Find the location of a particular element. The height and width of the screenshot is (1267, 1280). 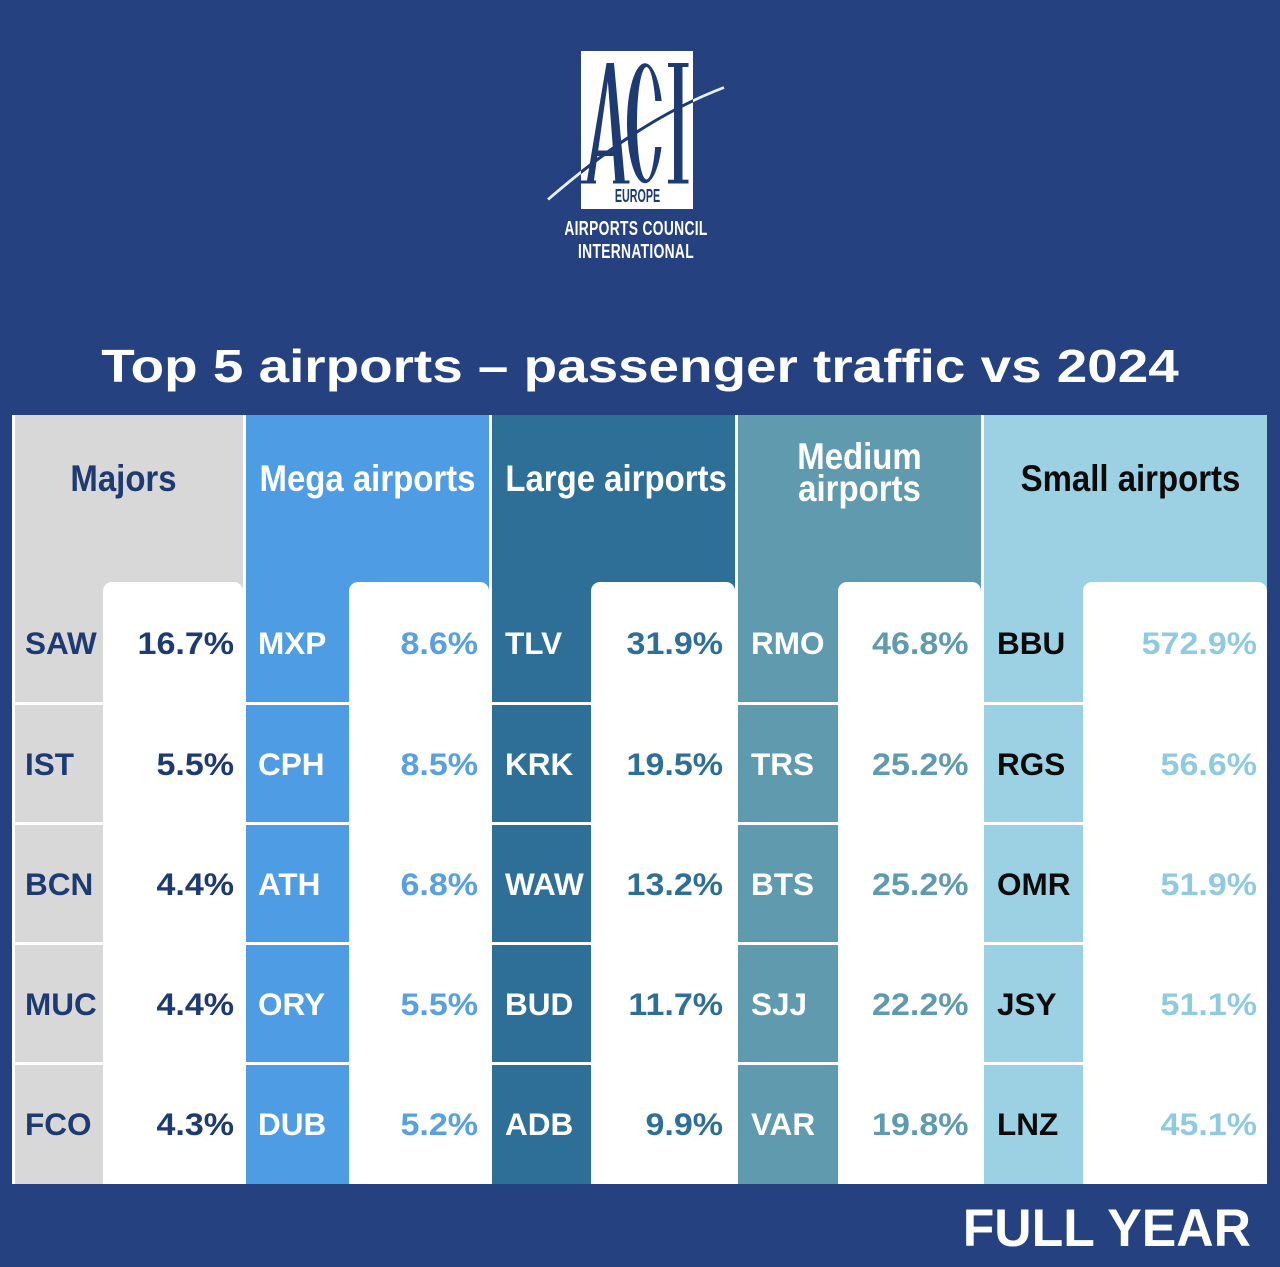

svg-text: EUROPE is located at coordinates (637, 196).